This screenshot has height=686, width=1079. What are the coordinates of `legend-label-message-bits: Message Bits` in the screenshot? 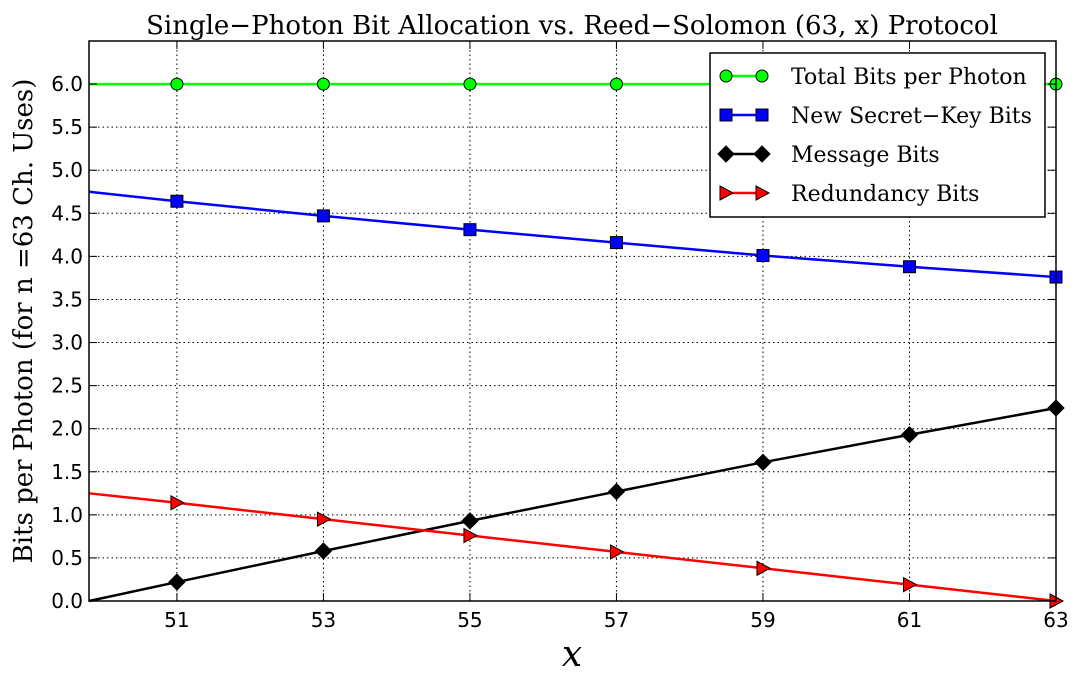 It's located at (865, 155).